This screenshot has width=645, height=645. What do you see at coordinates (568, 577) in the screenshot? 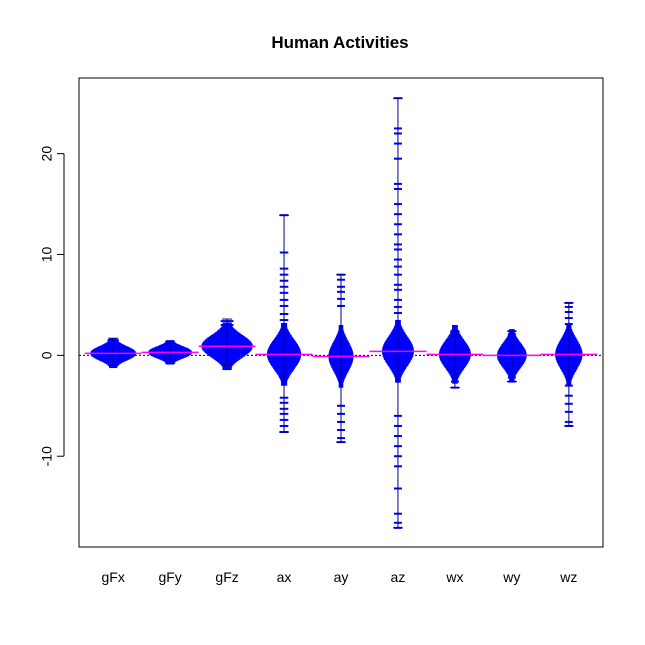
I see `x-tick-label: wz` at bounding box center [568, 577].